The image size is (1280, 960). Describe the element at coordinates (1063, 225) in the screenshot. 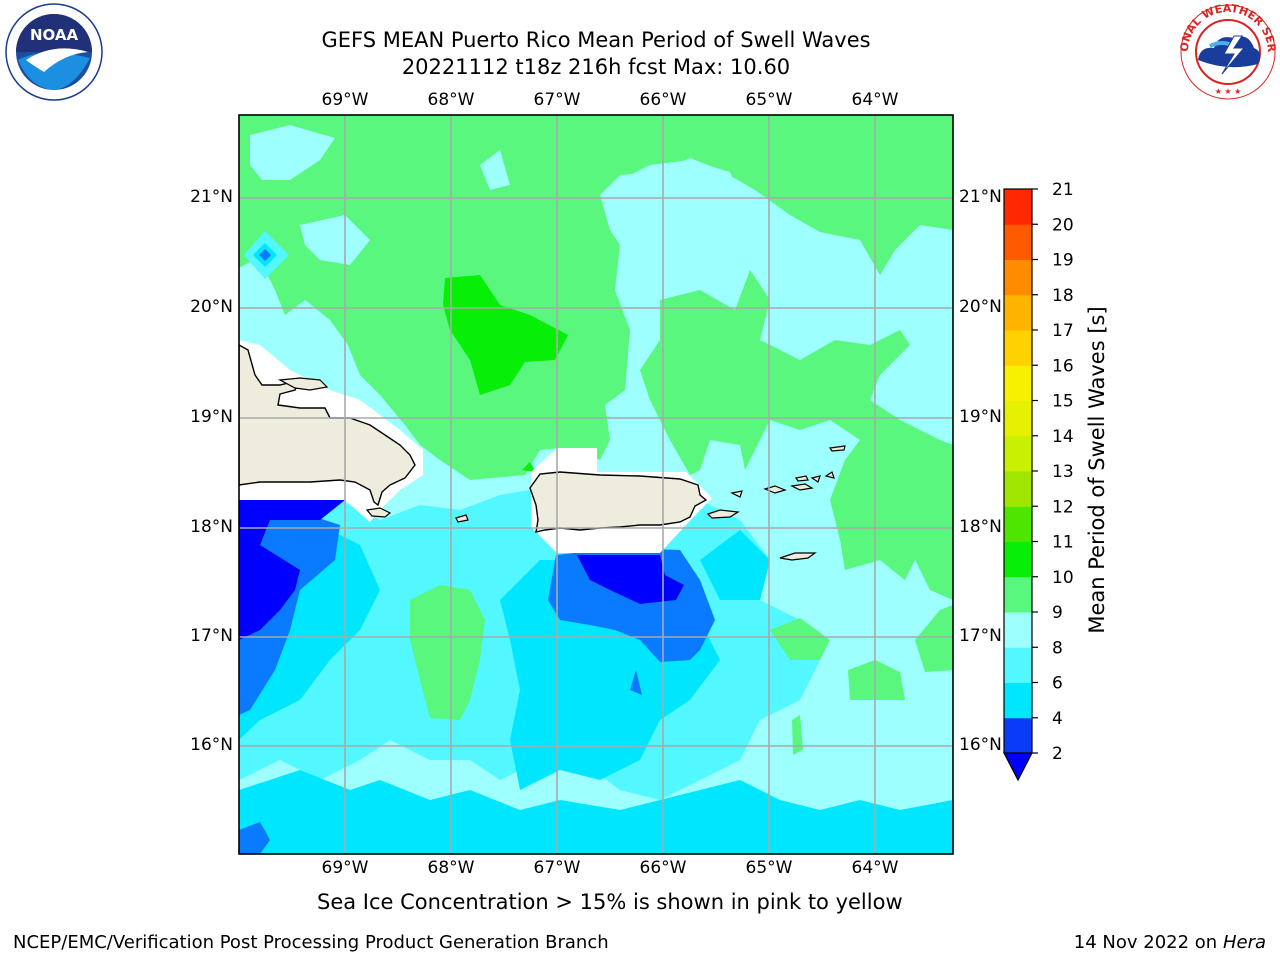

I see `colorbar-tick-label: 20` at that location.